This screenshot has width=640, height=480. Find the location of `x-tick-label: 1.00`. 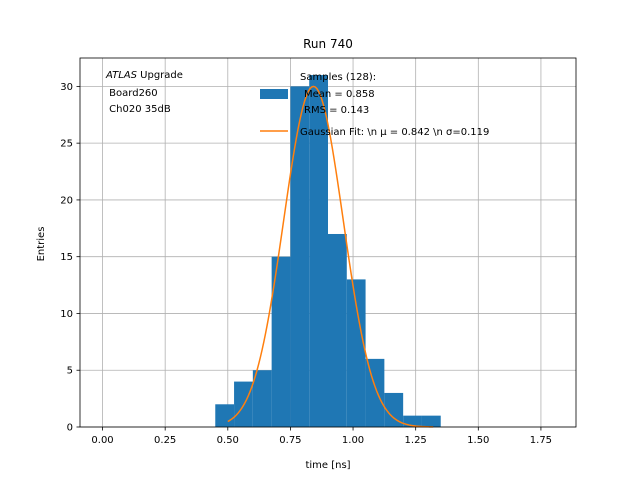

x-tick-label: 1.00 is located at coordinates (353, 440).